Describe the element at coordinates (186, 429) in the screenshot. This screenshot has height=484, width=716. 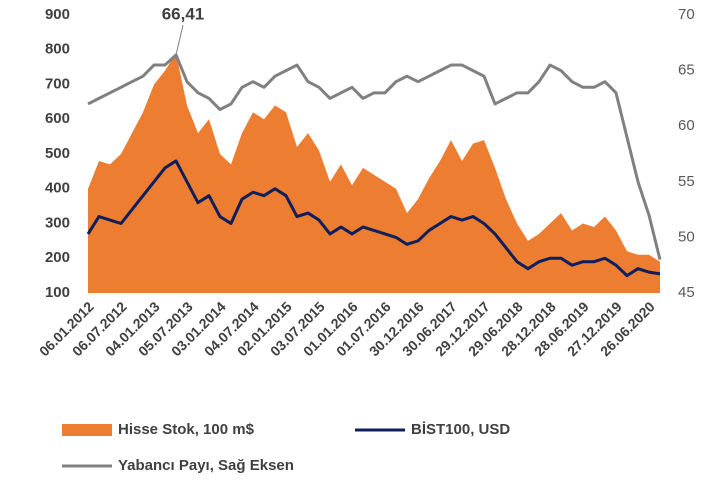
I see `legend-label: Hisse Stok, 100 m$` at that location.